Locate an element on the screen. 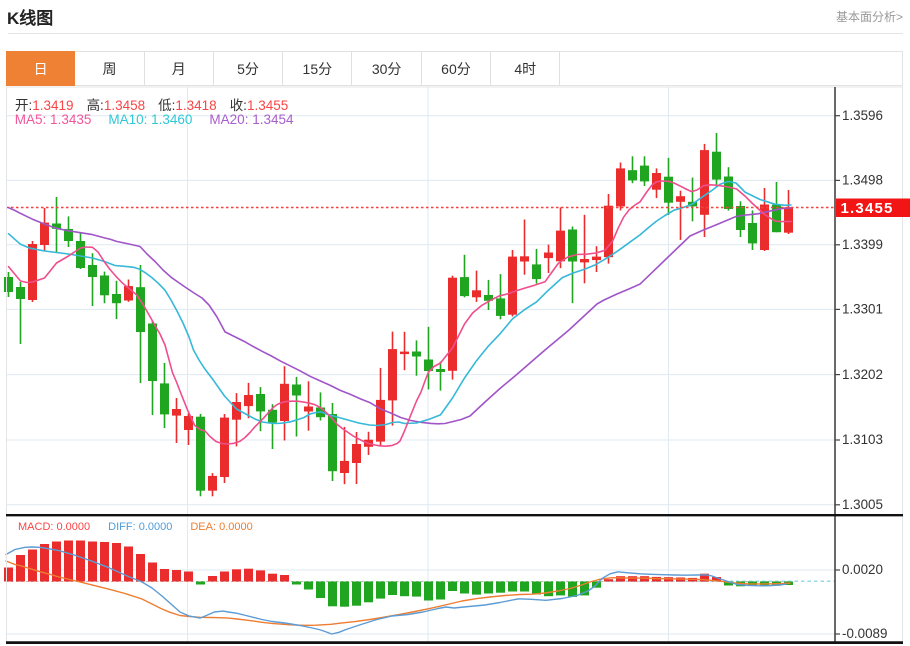 The height and width of the screenshot is (646, 910). svg-text: 1.3301 is located at coordinates (862, 309).